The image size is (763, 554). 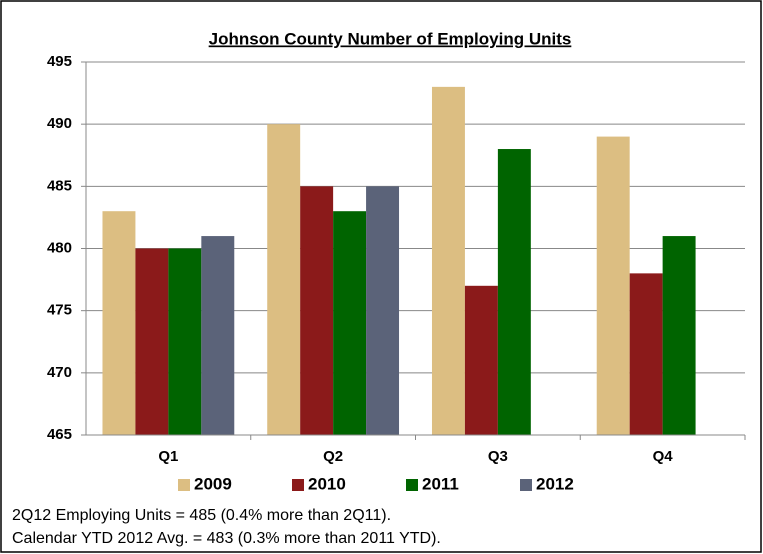 What do you see at coordinates (59, 310) in the screenshot?
I see `y-tick-label: 475` at bounding box center [59, 310].